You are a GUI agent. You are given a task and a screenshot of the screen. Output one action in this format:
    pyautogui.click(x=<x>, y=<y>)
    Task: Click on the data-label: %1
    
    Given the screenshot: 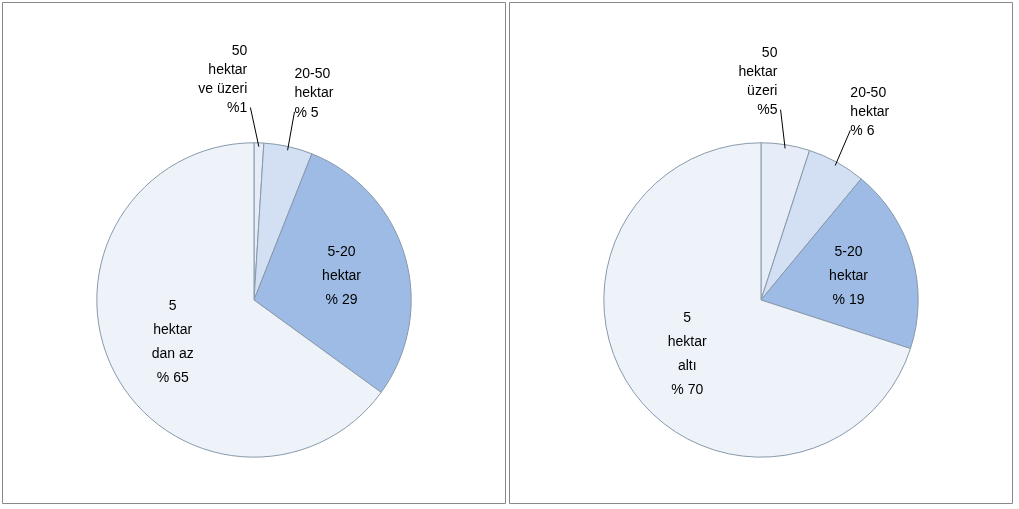 What is the action you would take?
    pyautogui.click(x=237, y=107)
    